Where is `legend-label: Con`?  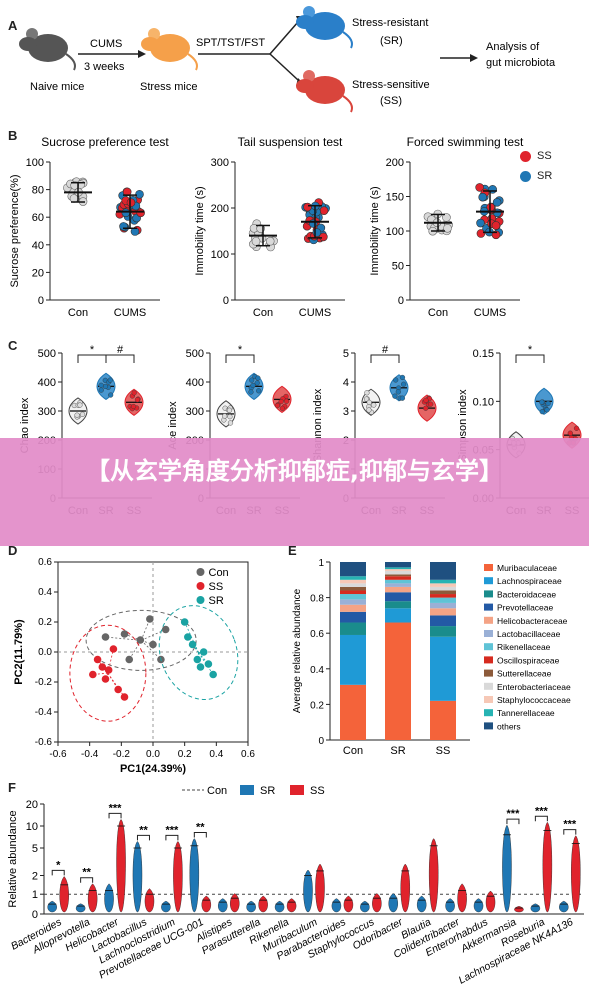
legend-label: Con is located at coordinates (217, 791).